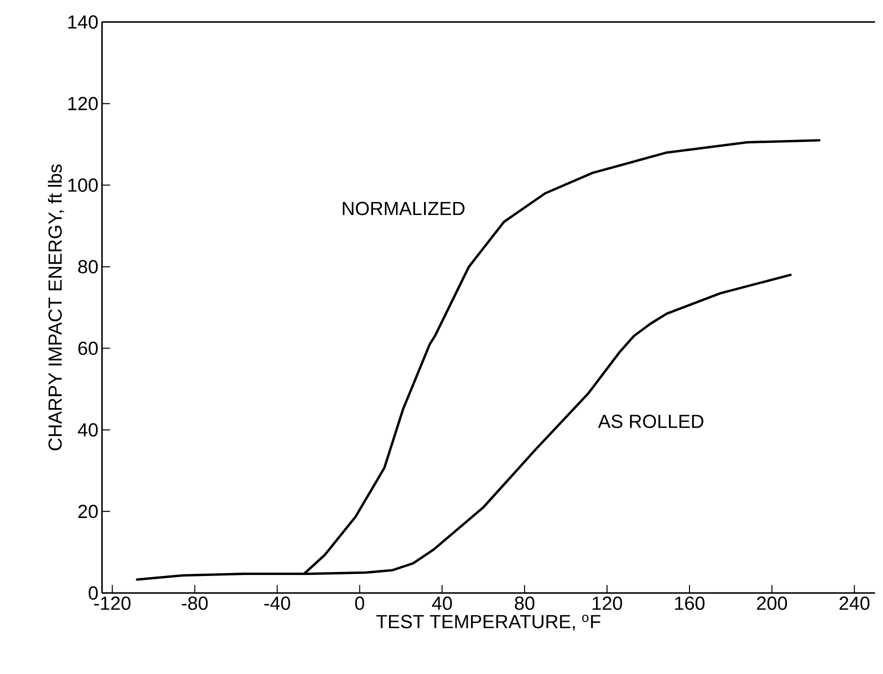 Image resolution: width=883 pixels, height=674 pixels. I want to click on y-tick-label: 40, so click(88, 430).